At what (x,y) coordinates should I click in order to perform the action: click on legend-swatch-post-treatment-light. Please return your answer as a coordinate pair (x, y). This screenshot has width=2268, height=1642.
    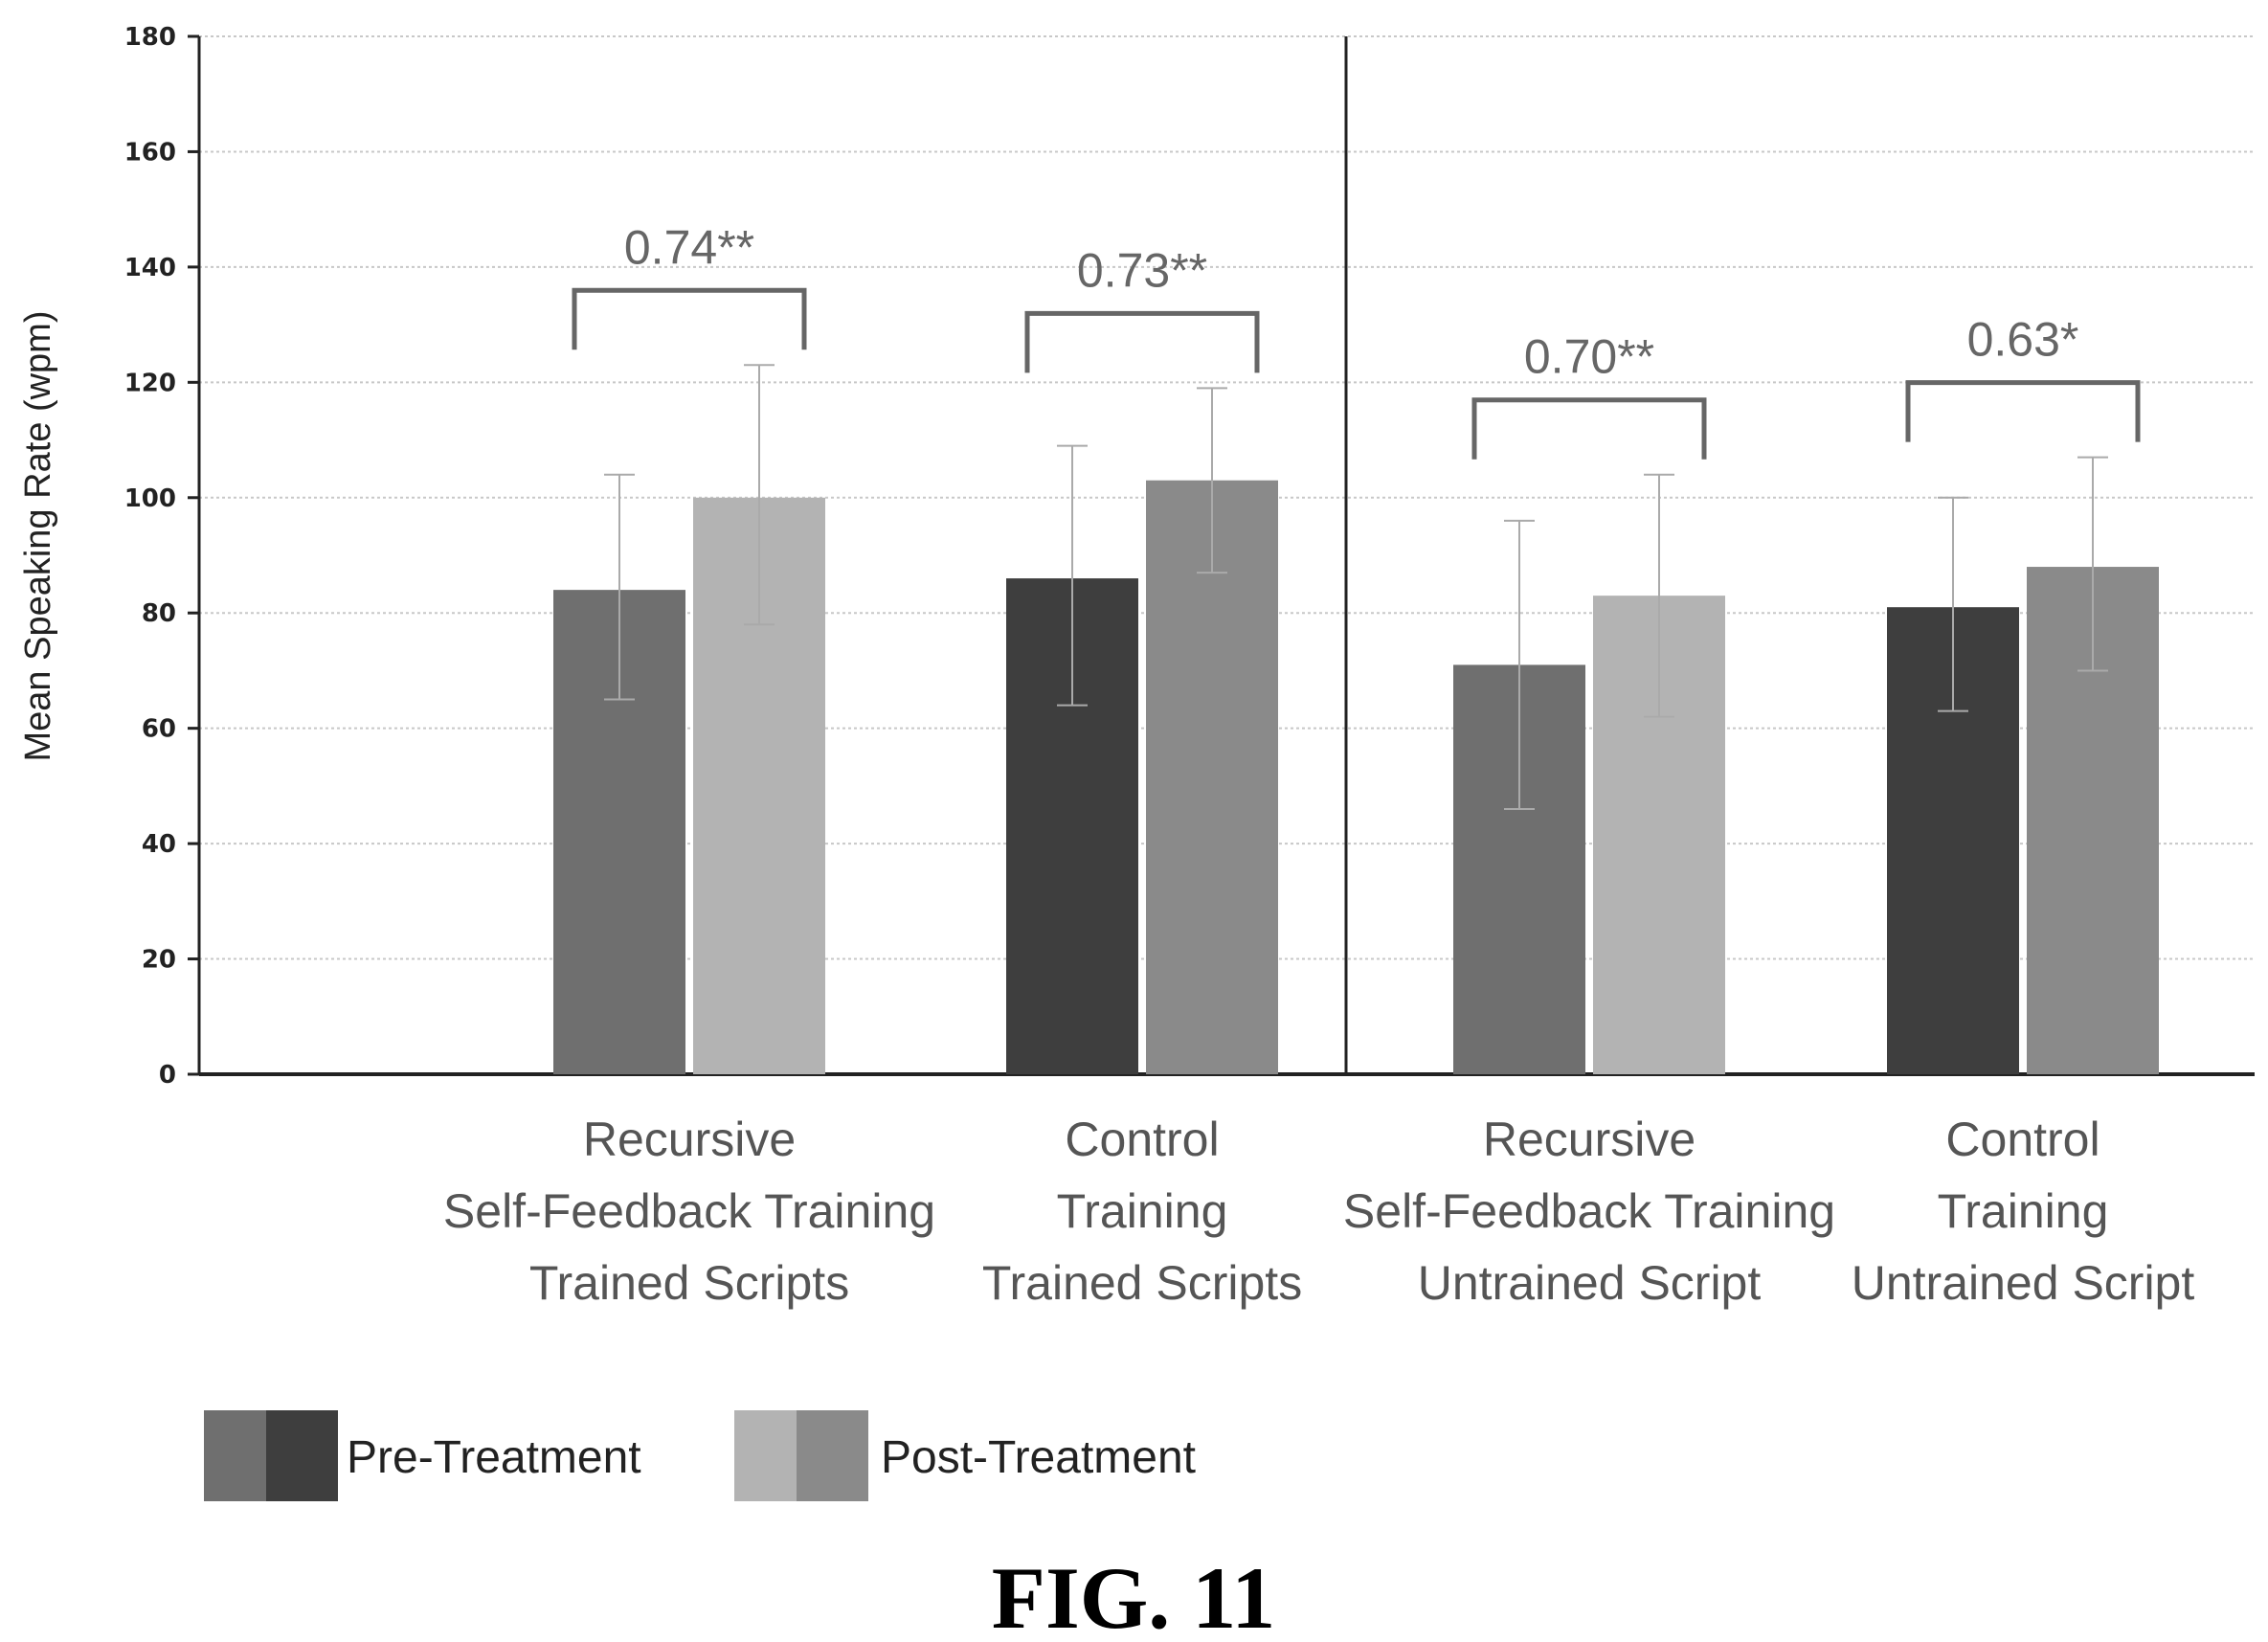
    Looking at the image, I should click on (765, 1455).